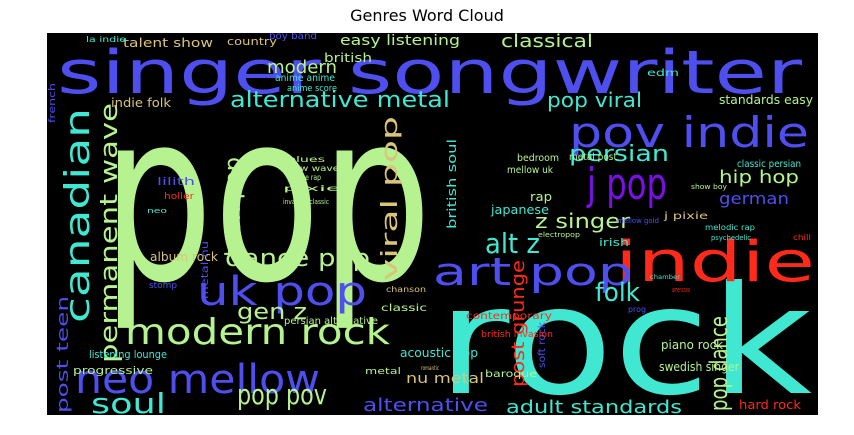  What do you see at coordinates (731, 238) in the screenshot?
I see `word-psychedelic: psychedelic` at bounding box center [731, 238].